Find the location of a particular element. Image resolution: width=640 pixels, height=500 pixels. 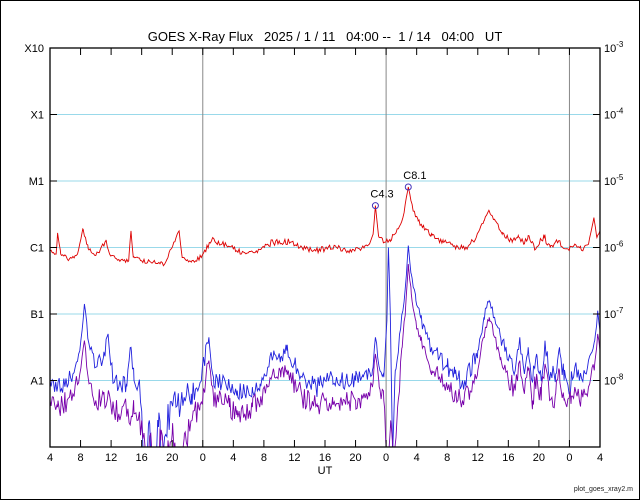

y-left-label: X10 is located at coordinates (34, 49).